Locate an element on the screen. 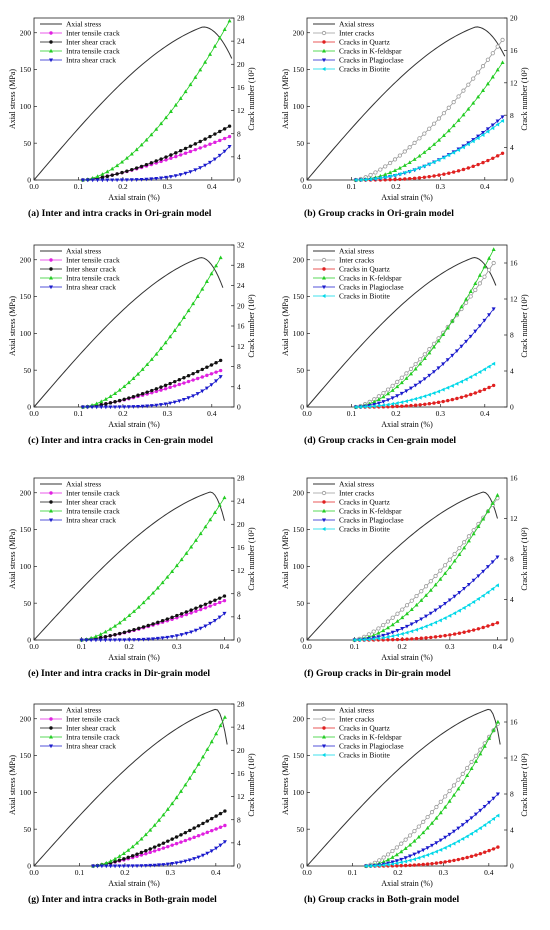 The width and height of the screenshot is (550, 930). y-tick-label: 0 is located at coordinates (302, 866).